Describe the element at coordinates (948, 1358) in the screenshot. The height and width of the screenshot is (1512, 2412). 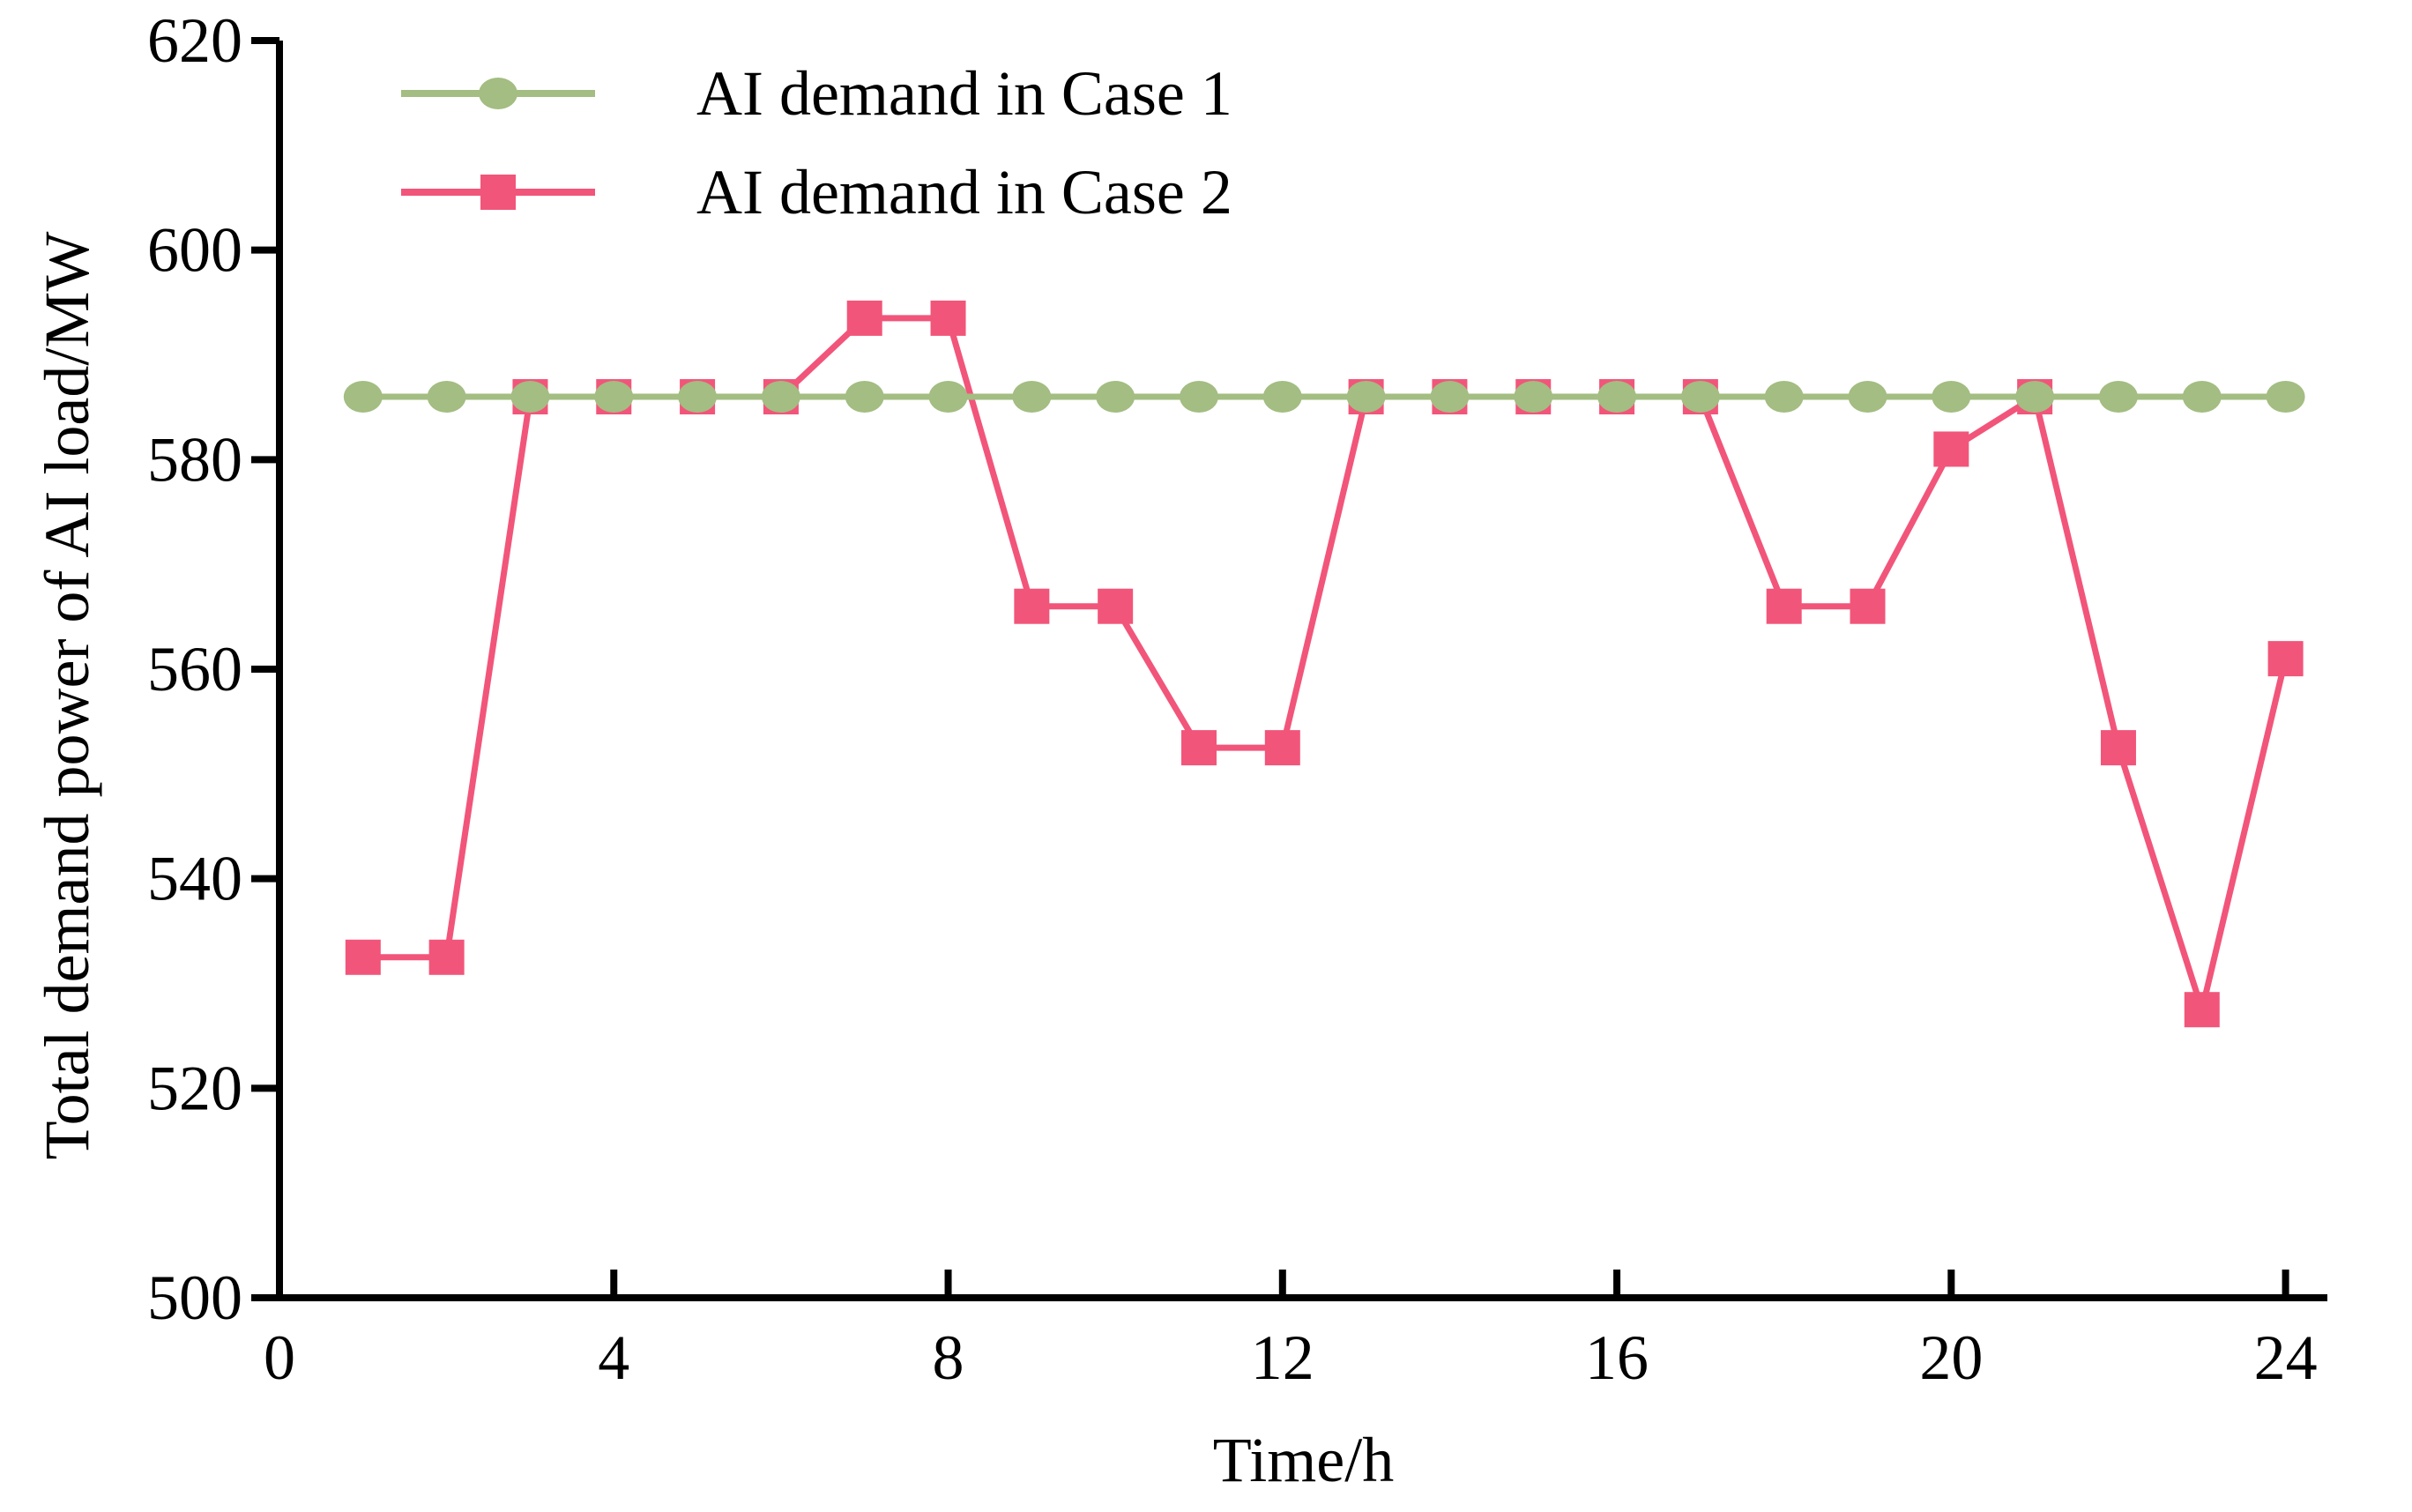
I see `x-tick-label: 8` at that location.